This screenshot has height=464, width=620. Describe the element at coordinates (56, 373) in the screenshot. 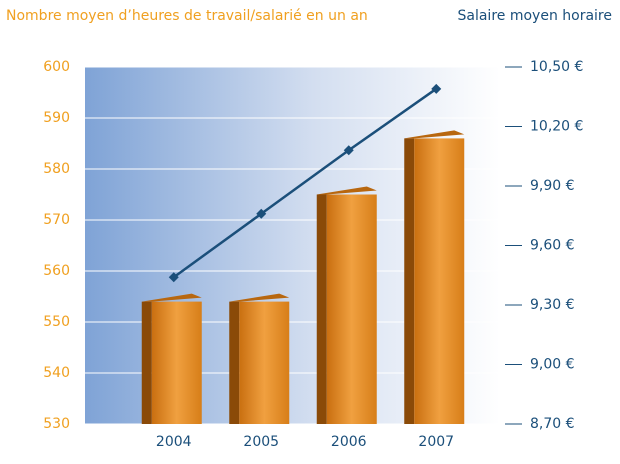

I see `y-tick-label: 540` at that location.